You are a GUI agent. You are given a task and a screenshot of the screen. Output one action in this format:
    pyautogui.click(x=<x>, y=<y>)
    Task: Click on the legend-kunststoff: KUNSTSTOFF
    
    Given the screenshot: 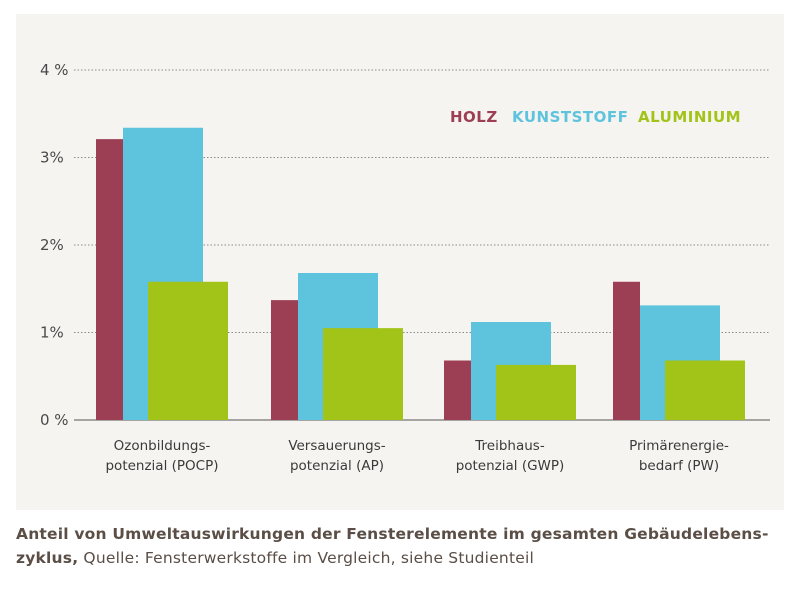 What is the action you would take?
    pyautogui.click(x=570, y=117)
    